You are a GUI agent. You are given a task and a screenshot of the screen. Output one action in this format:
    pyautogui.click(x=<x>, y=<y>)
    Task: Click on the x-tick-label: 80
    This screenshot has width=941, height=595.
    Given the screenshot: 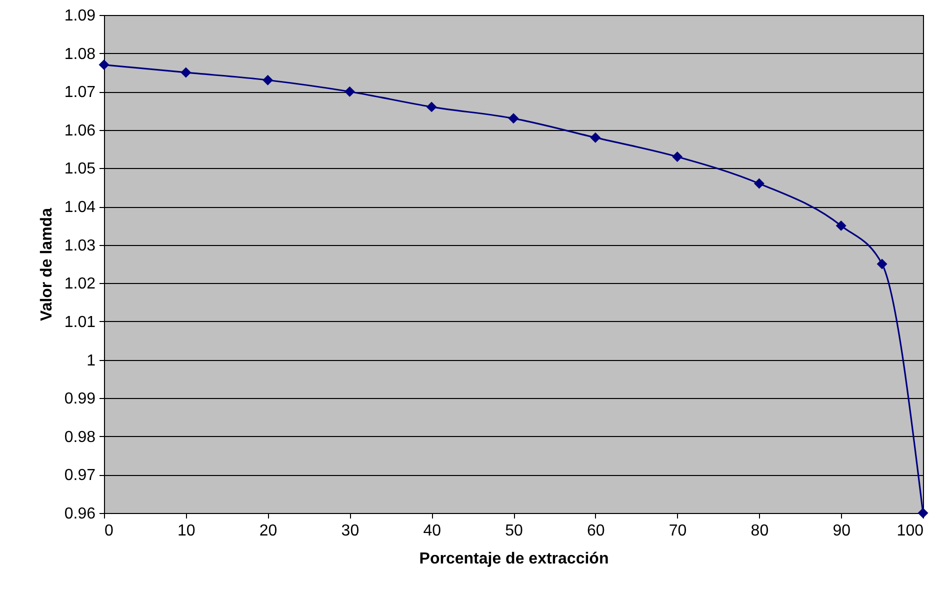 What is the action you would take?
    pyautogui.click(x=759, y=531)
    